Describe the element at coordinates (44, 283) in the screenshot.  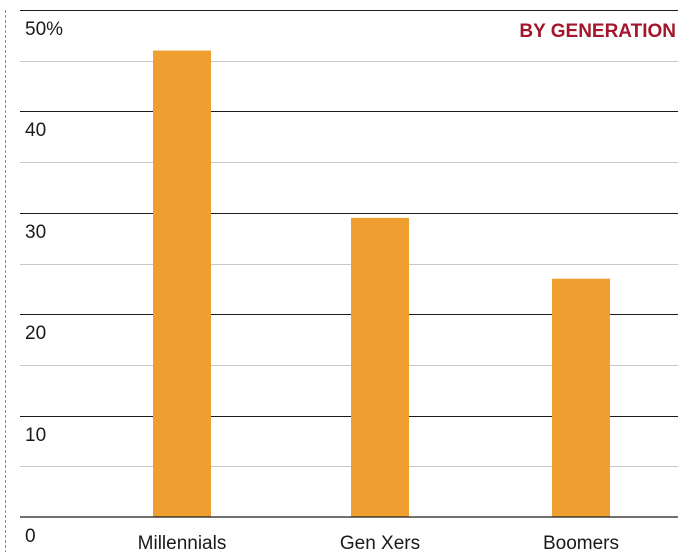
I see `y-axis-ticks: 0 10 20 30 40 50%` at that location.